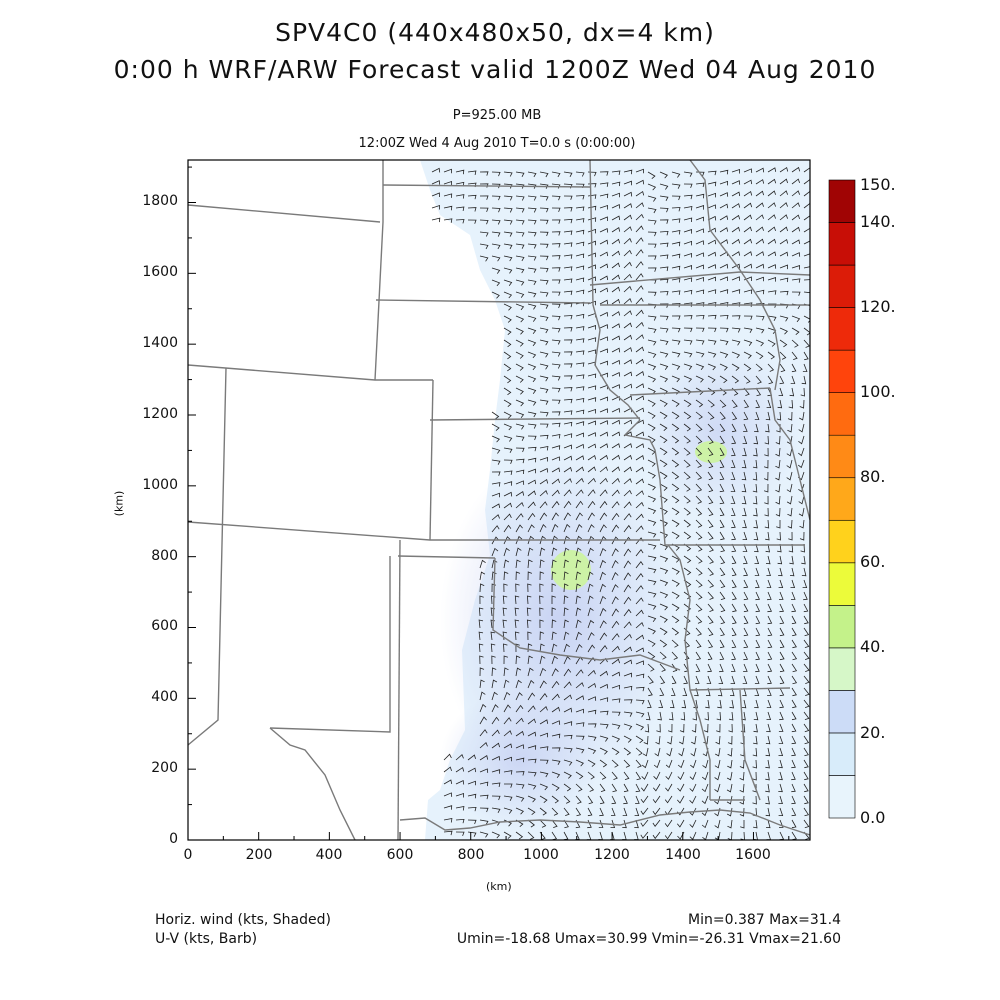  What do you see at coordinates (571, 570) in the screenshot?
I see `wind-peak-blob` at bounding box center [571, 570].